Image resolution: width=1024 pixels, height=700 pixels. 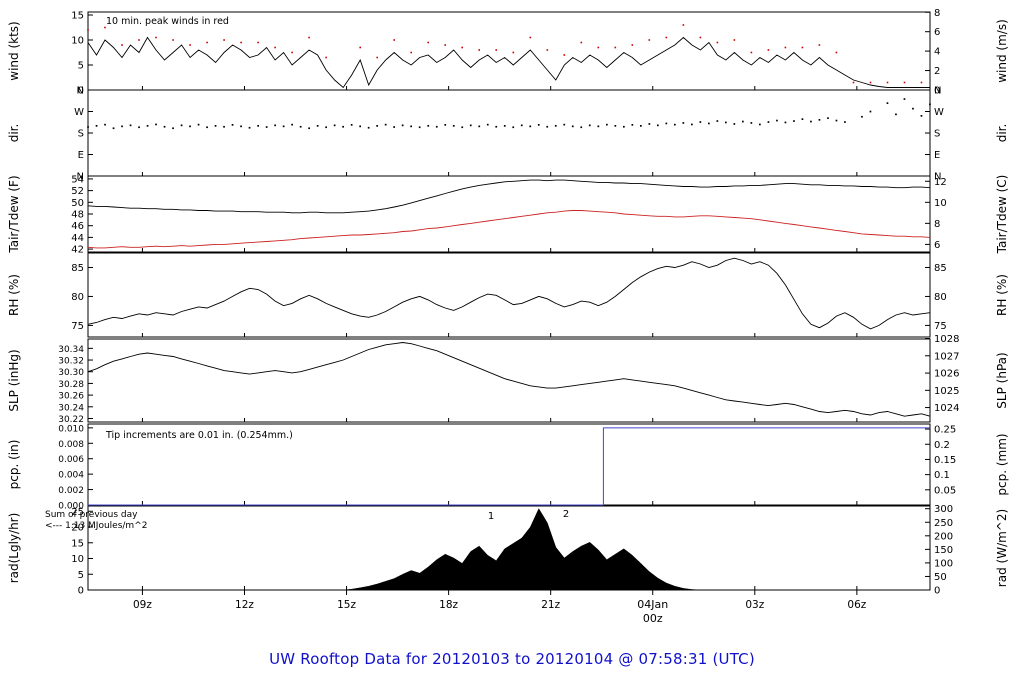 I want to click on series-dew_point, so click(x=509, y=229).